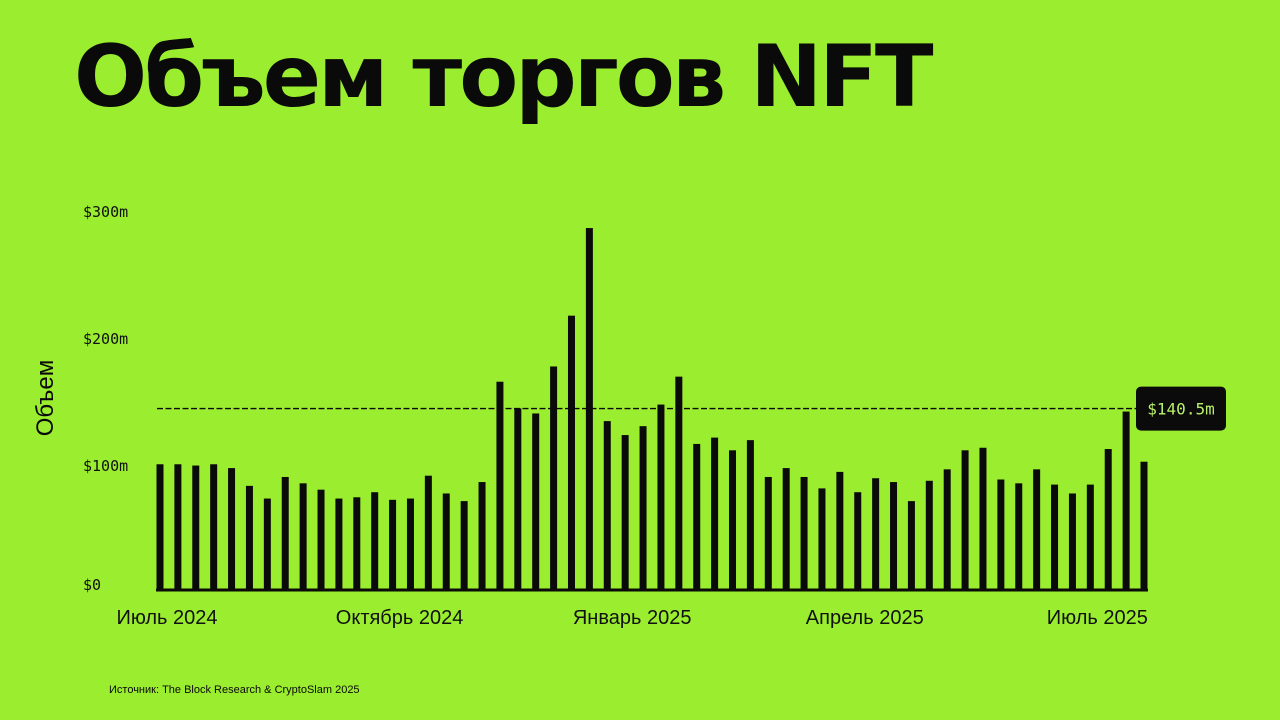  What do you see at coordinates (1097, 618) in the screenshot?
I see `x-tick-label: Июль 2025` at bounding box center [1097, 618].